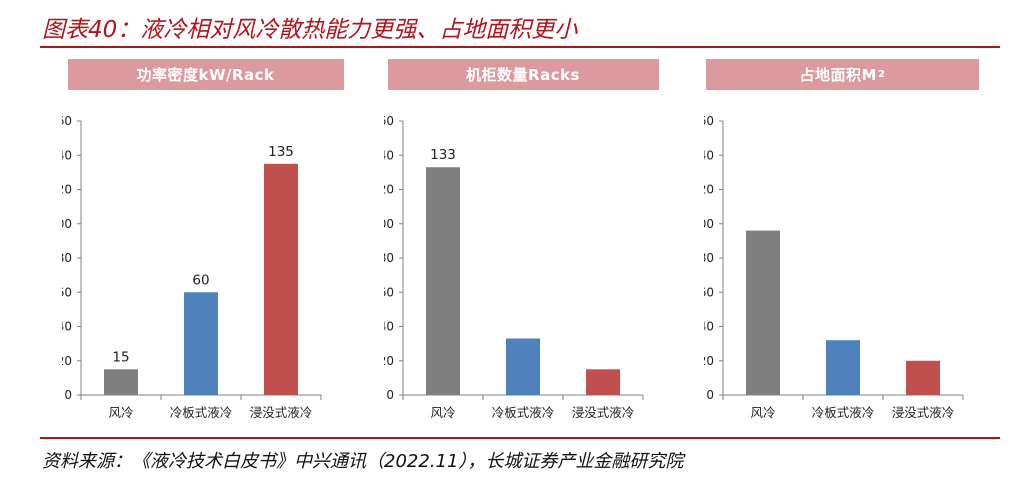  What do you see at coordinates (281, 152) in the screenshot?
I see `data-label: 135` at bounding box center [281, 152].